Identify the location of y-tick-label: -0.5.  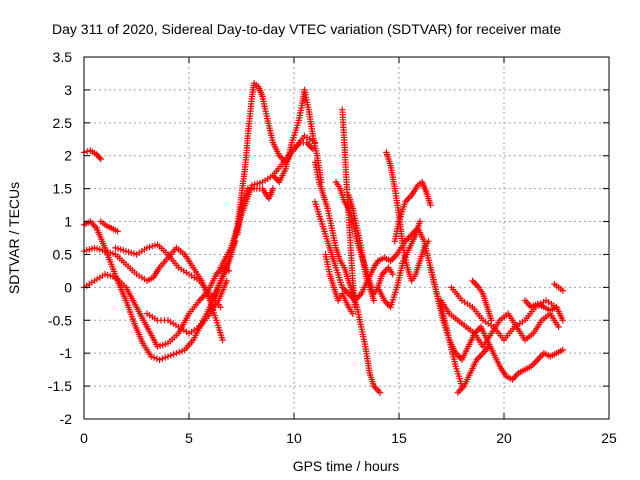
(60, 320).